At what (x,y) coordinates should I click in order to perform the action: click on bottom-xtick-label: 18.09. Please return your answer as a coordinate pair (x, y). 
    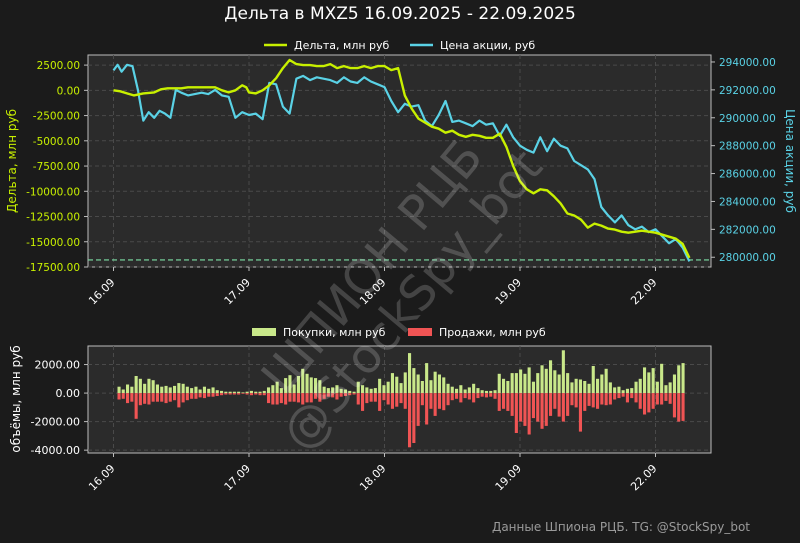
    Looking at the image, I should click on (372, 477).